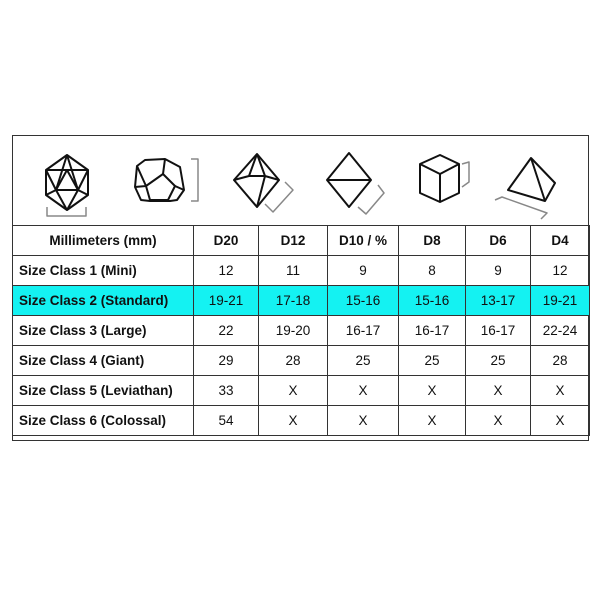  Describe the element at coordinates (226, 360) in the screenshot. I see `table-cell: 29` at that location.